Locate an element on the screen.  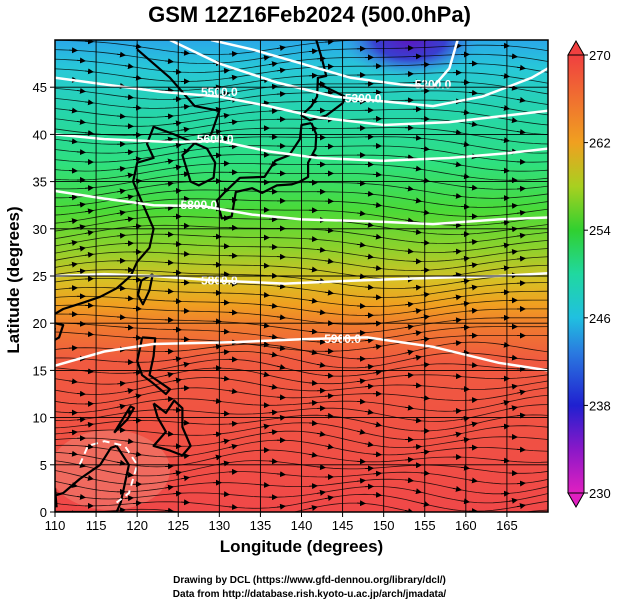
contour-label: 5600.0 is located at coordinates (215, 139).